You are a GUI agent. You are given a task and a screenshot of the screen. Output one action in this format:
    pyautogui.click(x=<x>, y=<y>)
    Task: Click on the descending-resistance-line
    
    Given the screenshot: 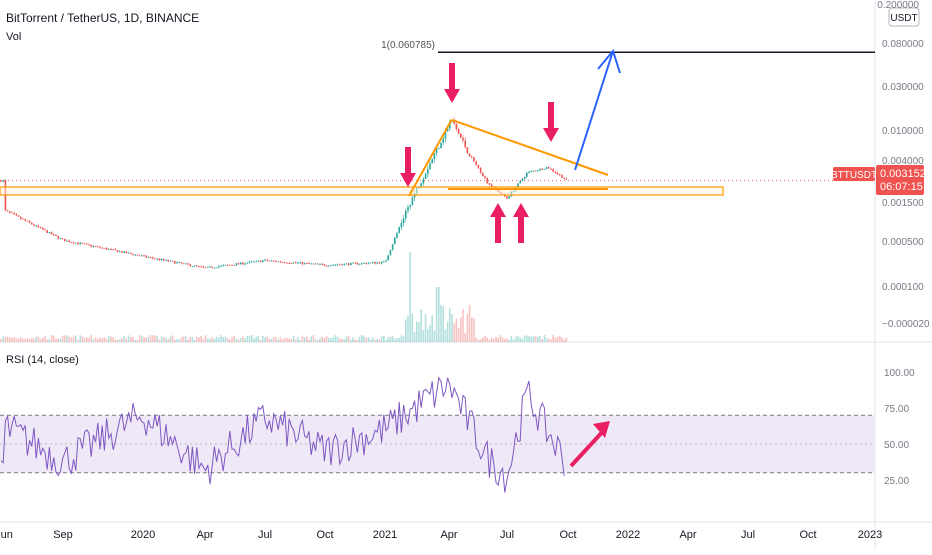 What is the action you would take?
    pyautogui.click(x=530, y=147)
    